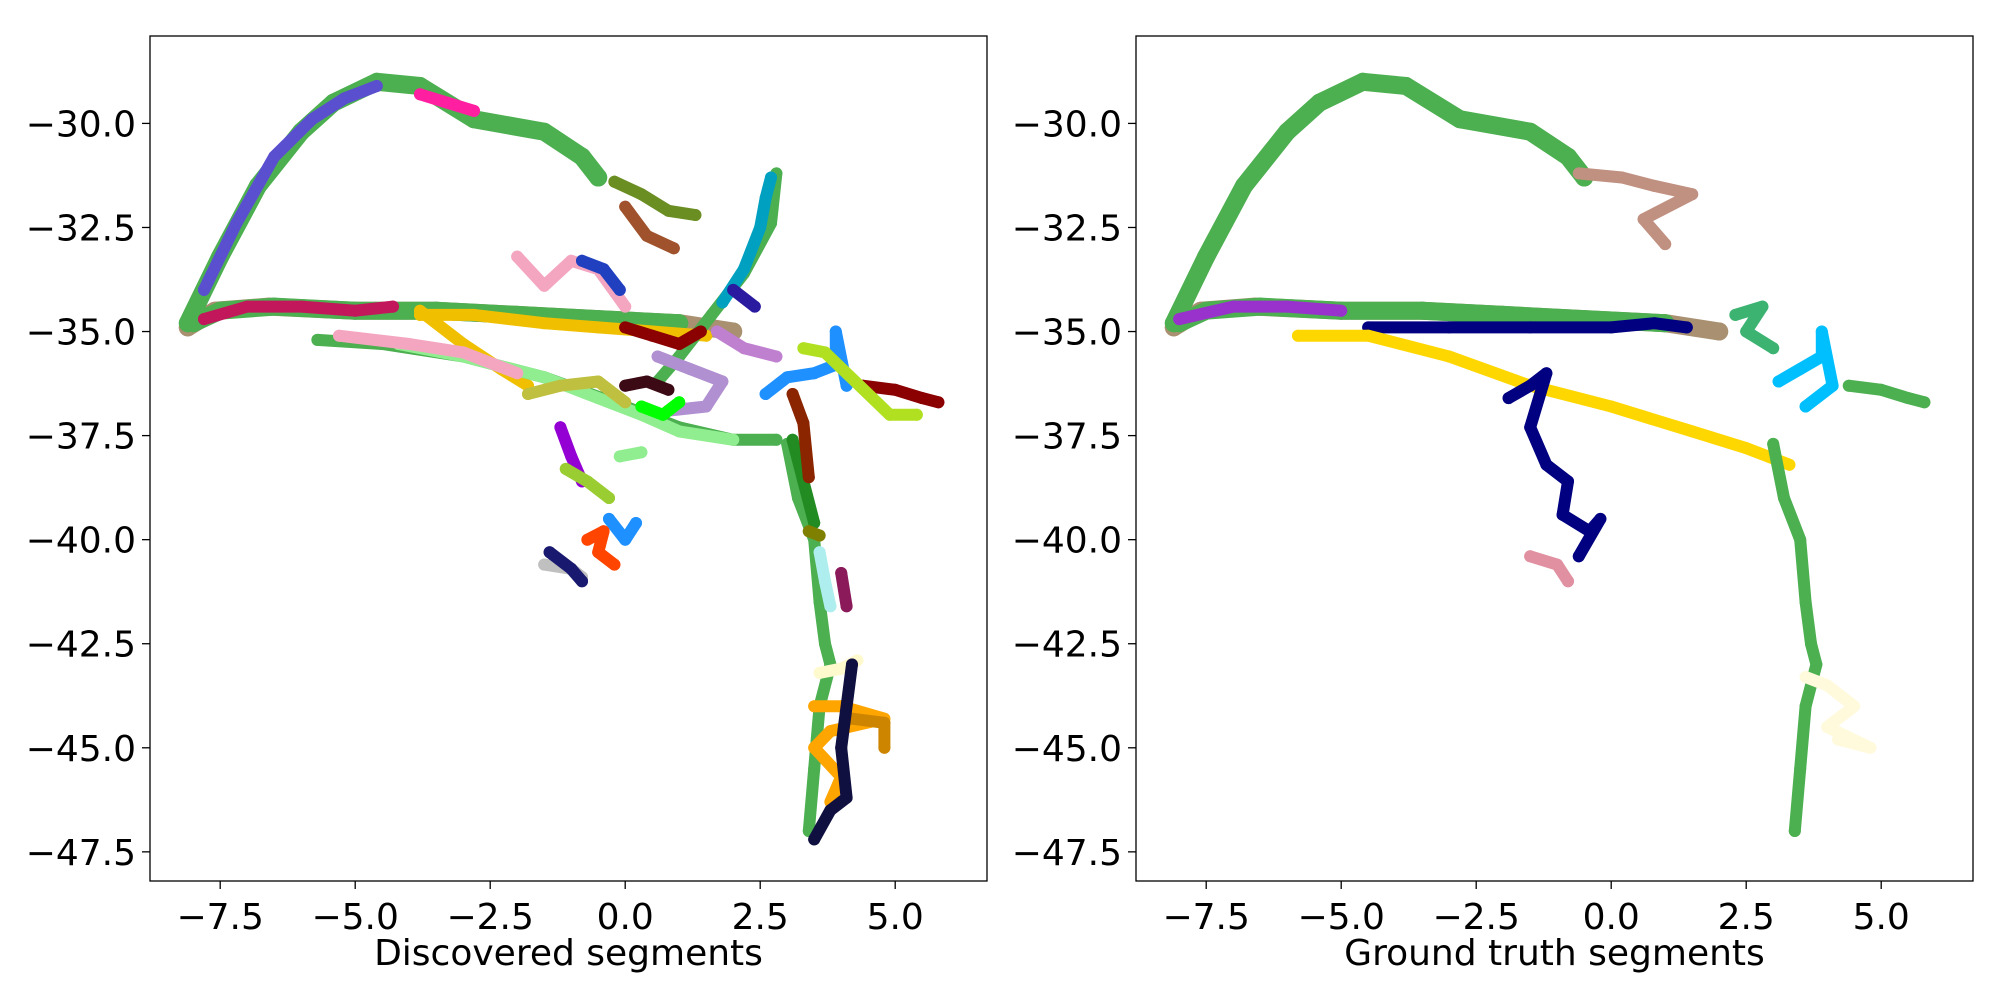  Describe the element at coordinates (81, 541) in the screenshot. I see `y-tick-label: −40.0` at that location.